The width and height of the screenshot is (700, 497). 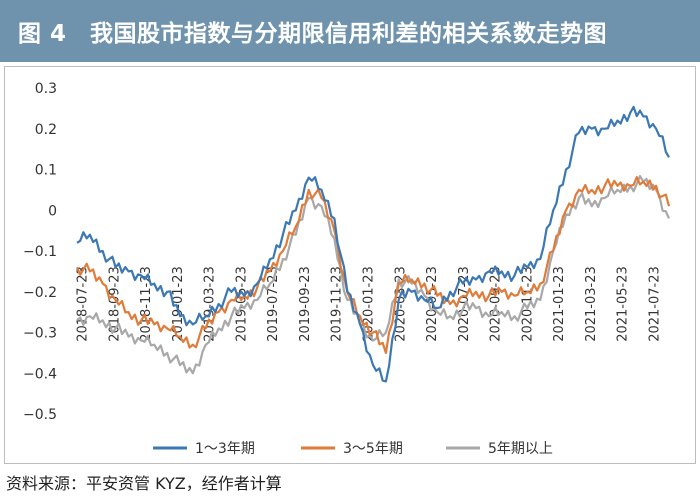 I want to click on x-tick-label: 2019-11-23, so click(x=337, y=304).